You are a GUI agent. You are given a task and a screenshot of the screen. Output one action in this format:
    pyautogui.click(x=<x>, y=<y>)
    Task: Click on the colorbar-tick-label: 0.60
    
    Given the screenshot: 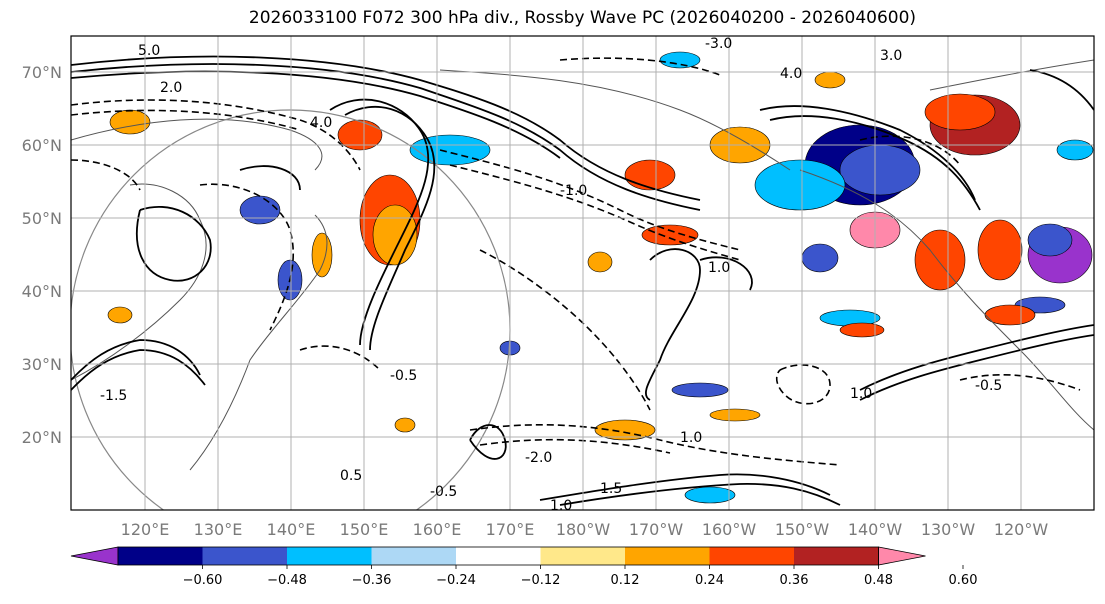 What is the action you would take?
    pyautogui.click(x=963, y=580)
    